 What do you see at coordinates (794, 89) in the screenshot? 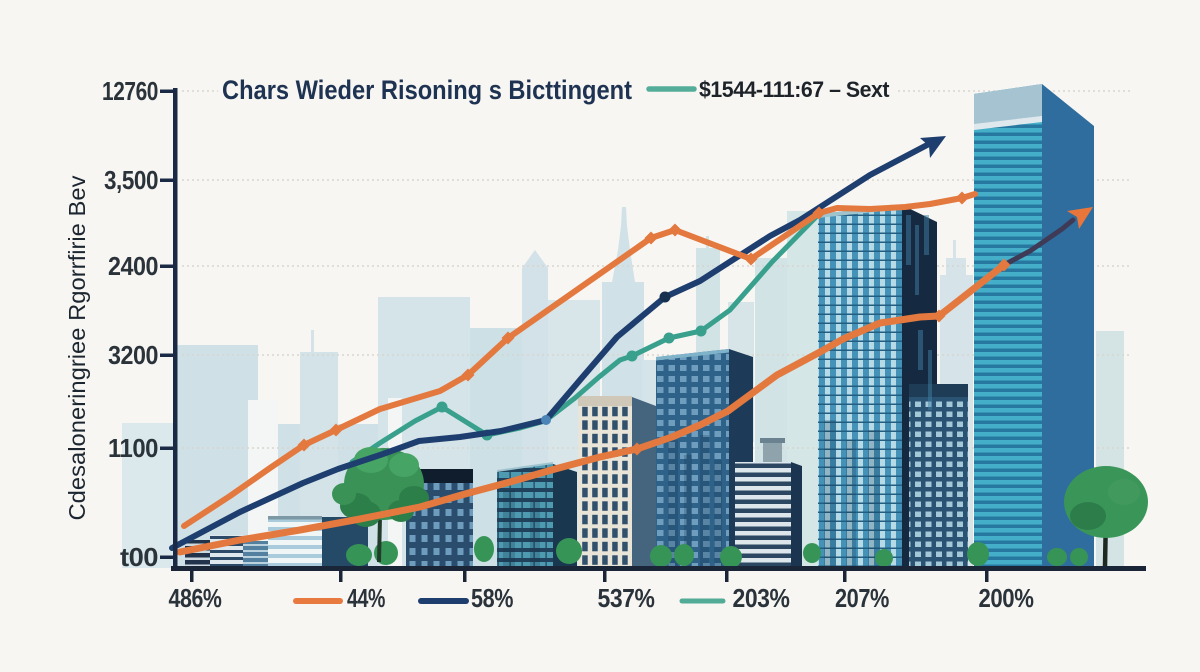
I see `svg-text: $1544-111:67 – Sext` at bounding box center [794, 89].